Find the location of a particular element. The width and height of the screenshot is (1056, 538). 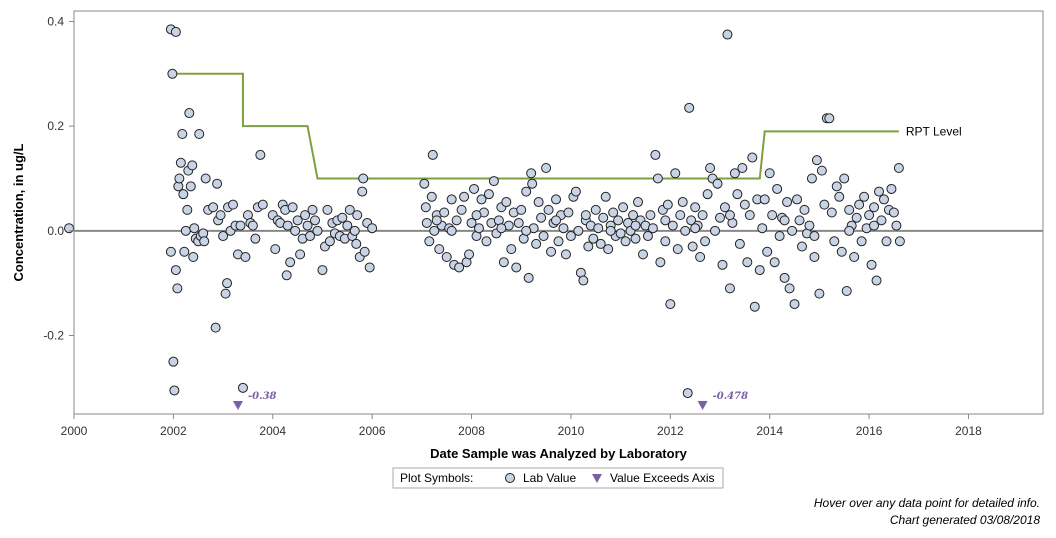

exceeds-axis-marker is located at coordinates (702, 405).